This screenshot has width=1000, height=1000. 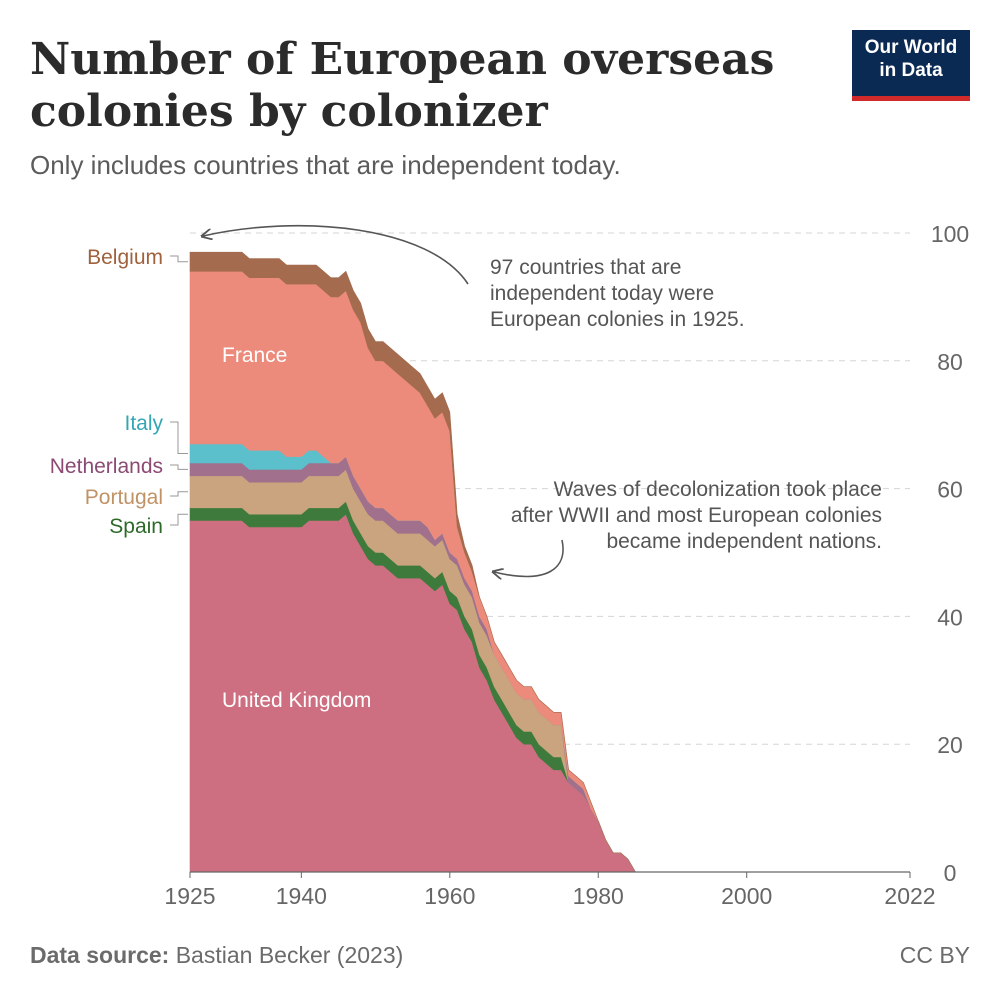 What do you see at coordinates (179, 519) in the screenshot?
I see `leader-spain` at bounding box center [179, 519].